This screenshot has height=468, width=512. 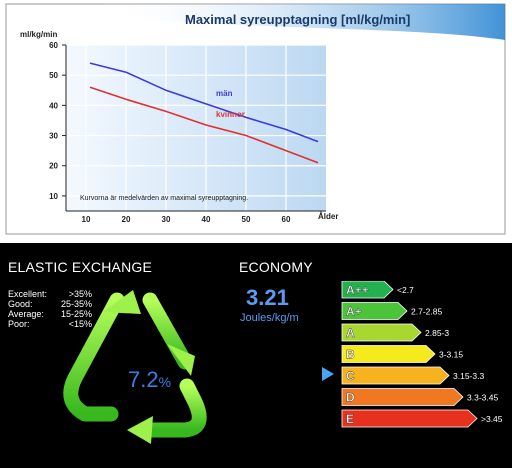 What do you see at coordinates (402, 397) in the screenshot?
I see `rating-band-D` at bounding box center [402, 397].